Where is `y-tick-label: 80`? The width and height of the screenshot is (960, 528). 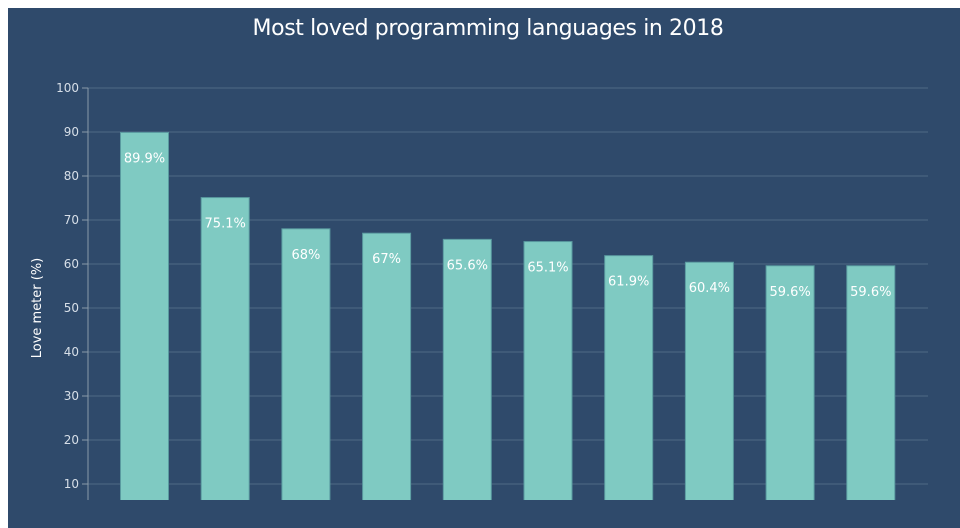 y-tick-label: 80 is located at coordinates (71, 176).